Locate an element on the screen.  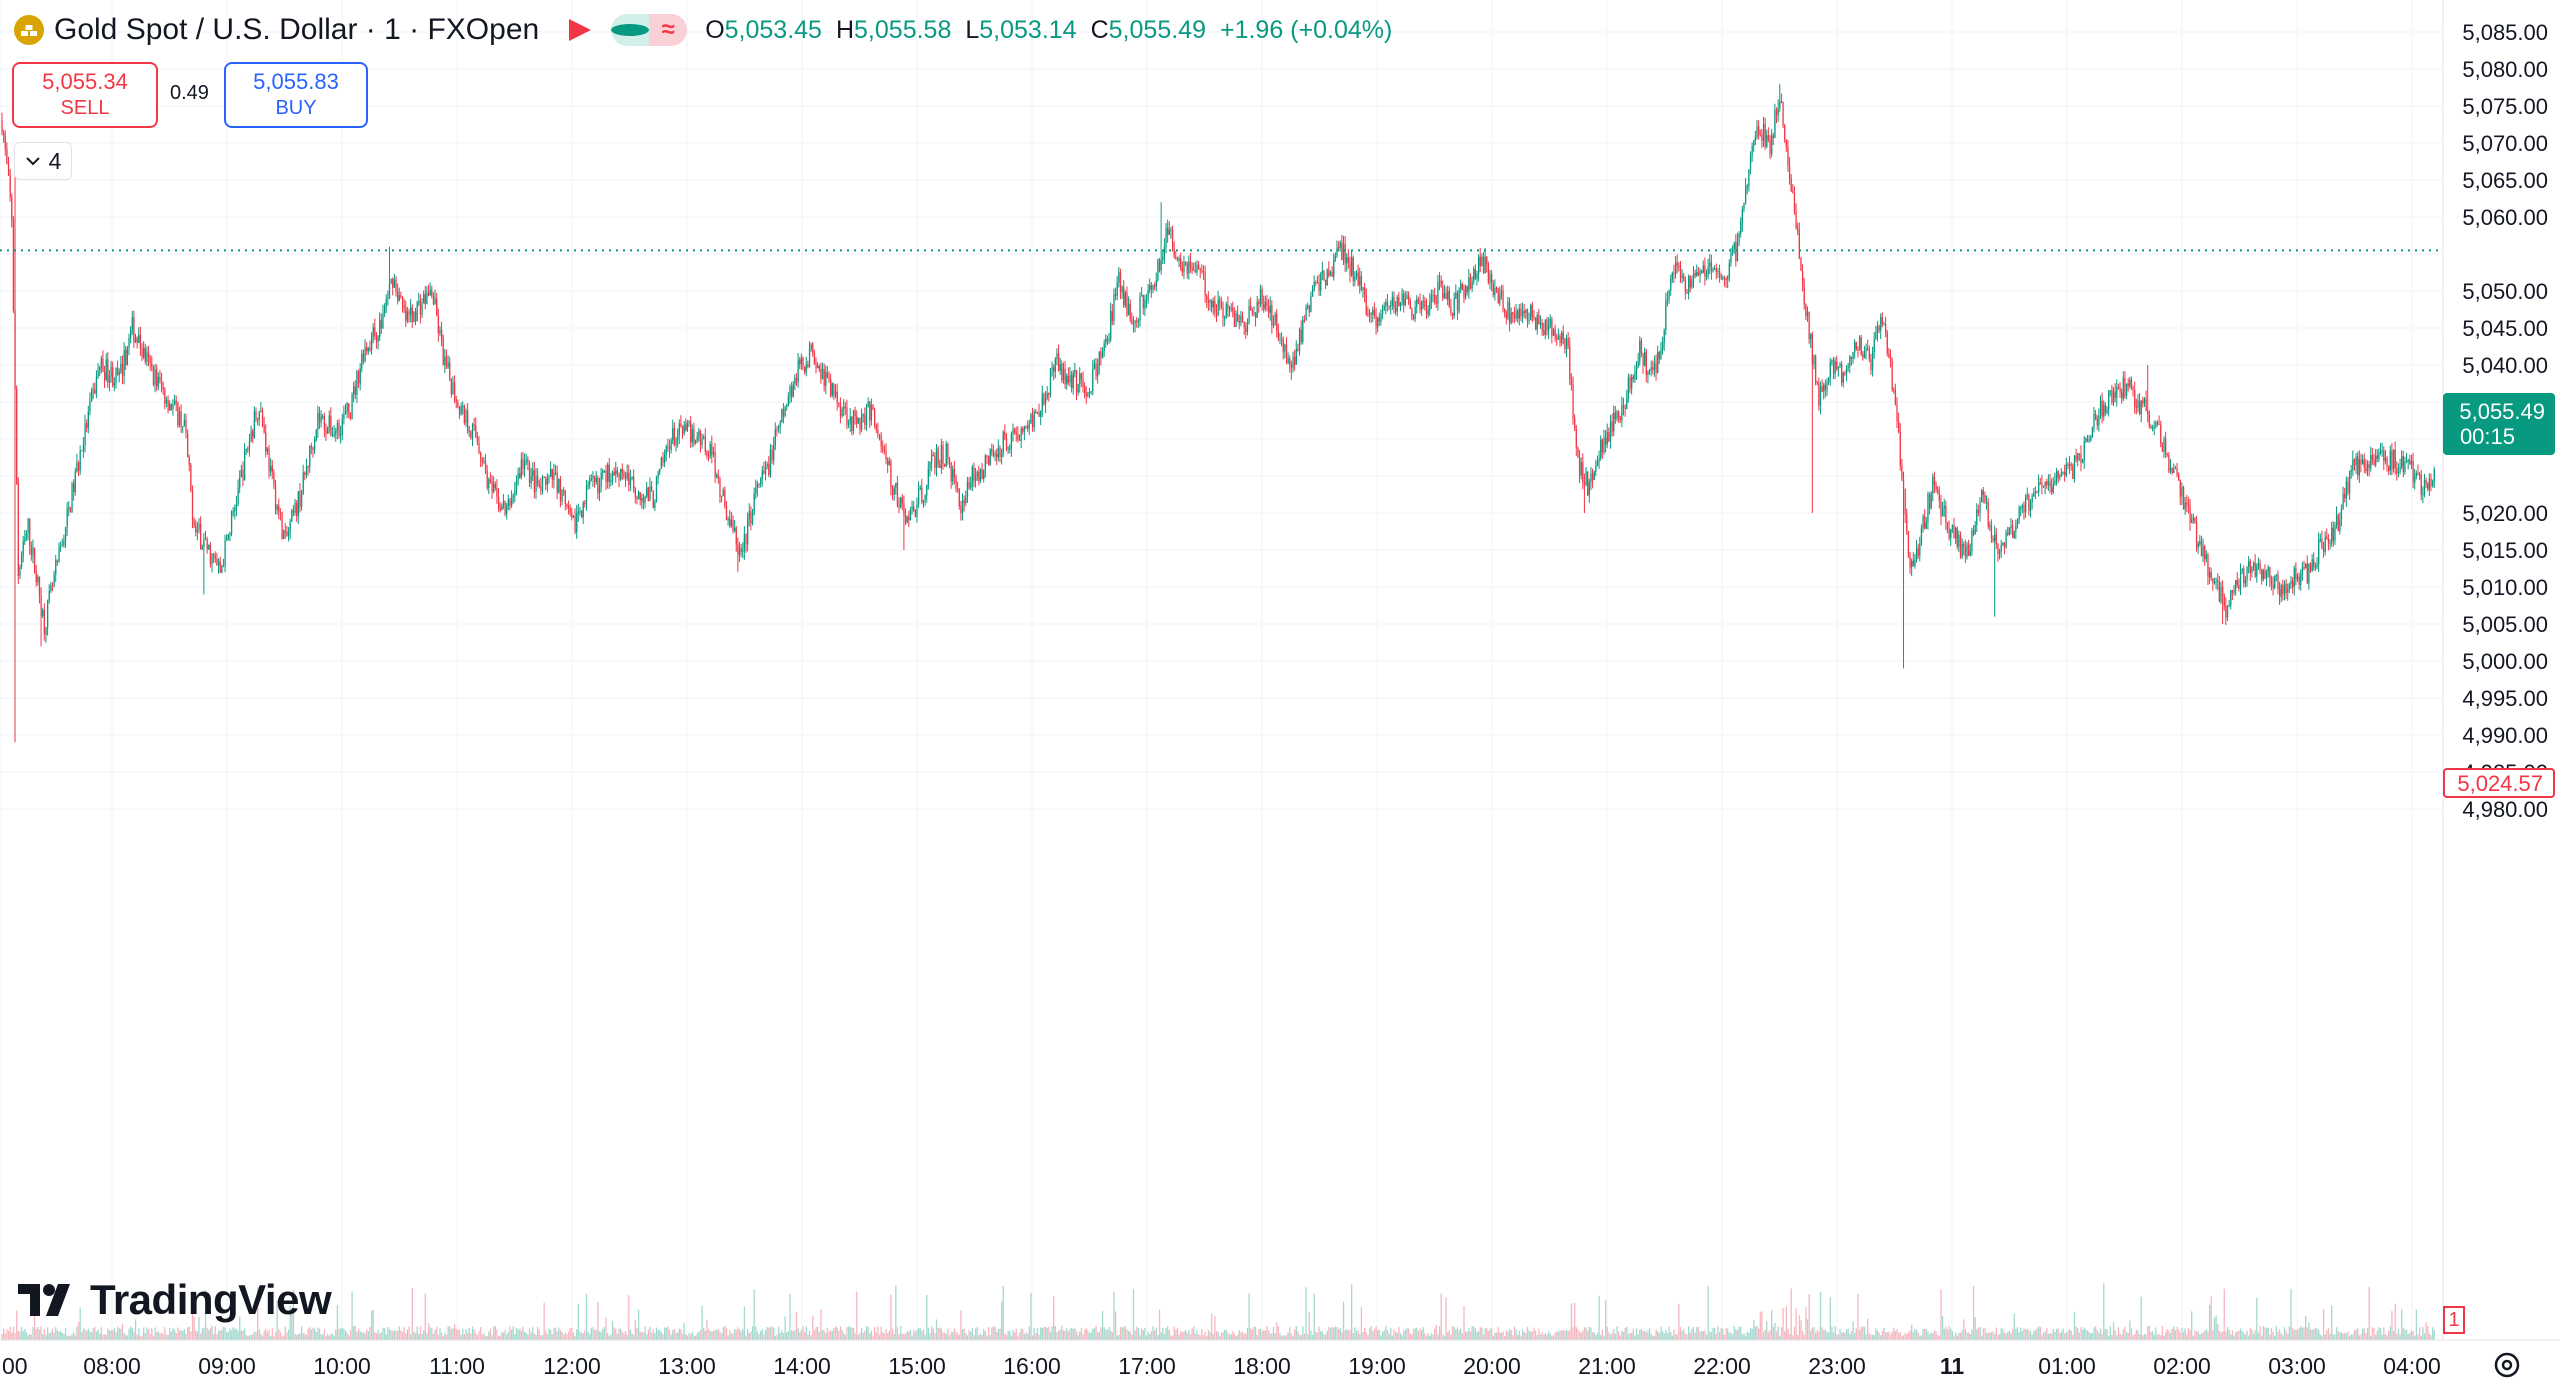
buy-label: BUY is located at coordinates (296, 108).